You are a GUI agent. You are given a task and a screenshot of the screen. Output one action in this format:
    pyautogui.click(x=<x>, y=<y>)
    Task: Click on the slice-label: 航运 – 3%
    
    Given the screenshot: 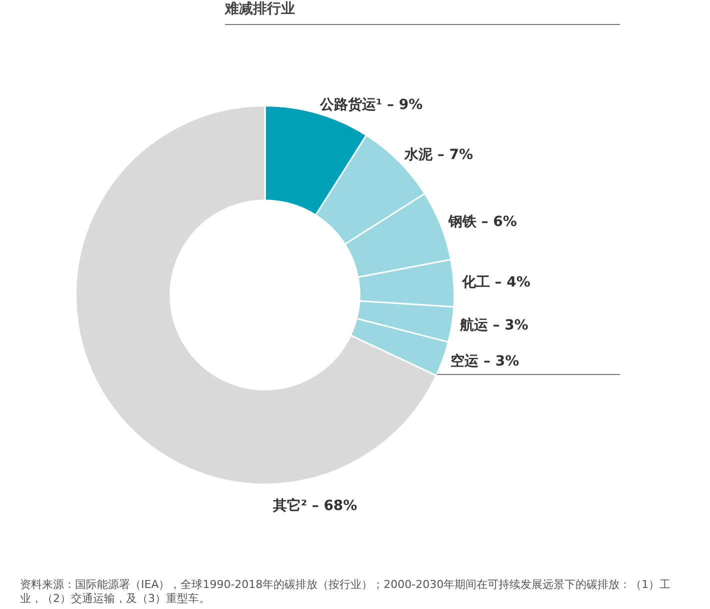 What is the action you would take?
    pyautogui.click(x=493, y=325)
    